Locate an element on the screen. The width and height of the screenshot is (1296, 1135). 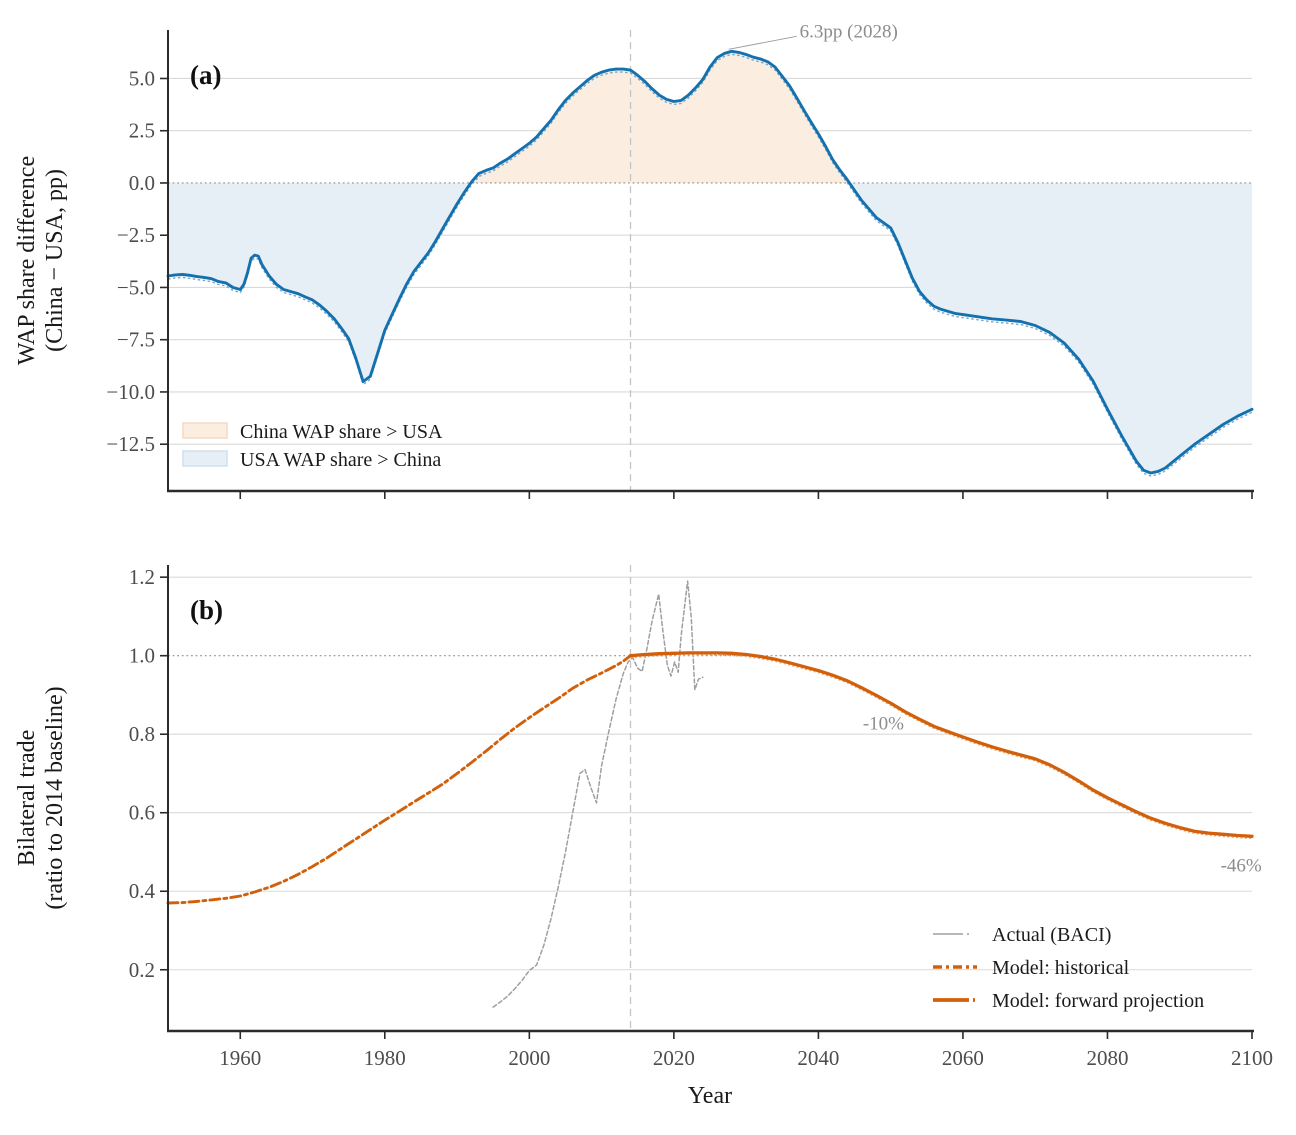
y-tick-label: −12.5 is located at coordinates (130, 444).